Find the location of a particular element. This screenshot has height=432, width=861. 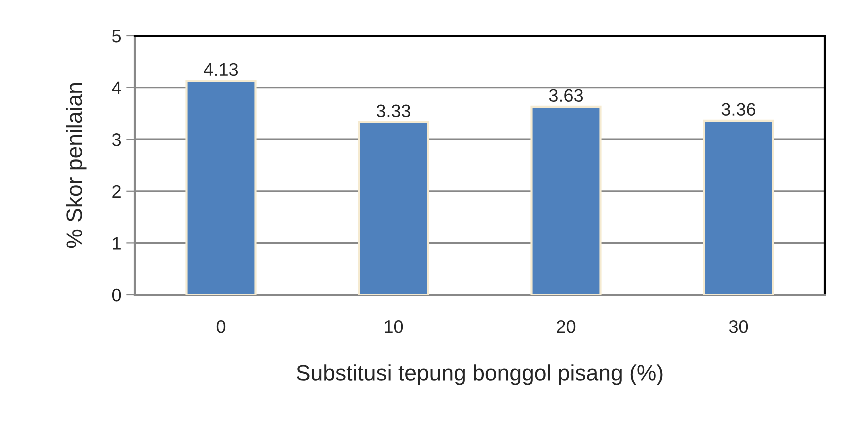

data-label: 3.36 is located at coordinates (739, 109).